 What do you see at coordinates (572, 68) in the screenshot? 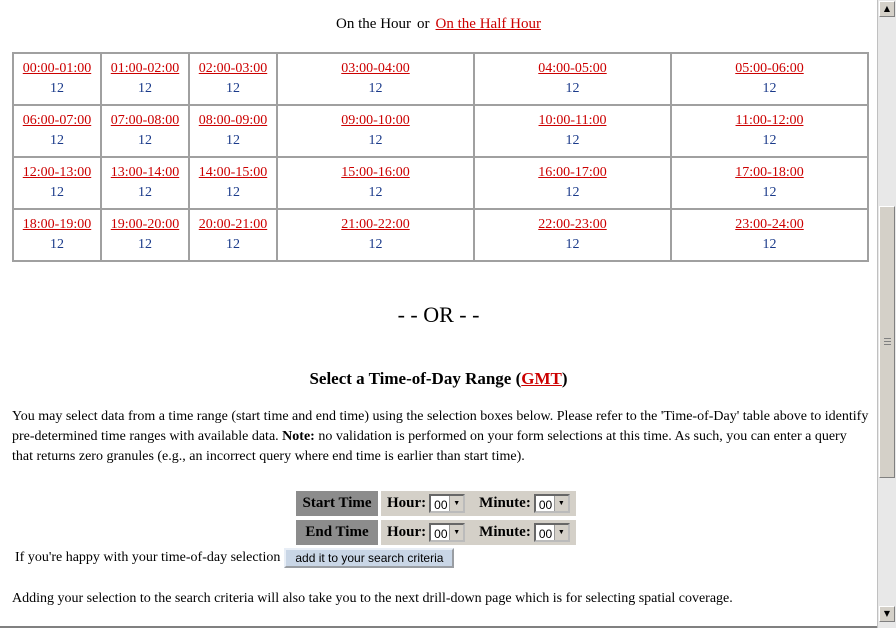
I see `tod-range-link: 04:00-05:00` at bounding box center [572, 68].